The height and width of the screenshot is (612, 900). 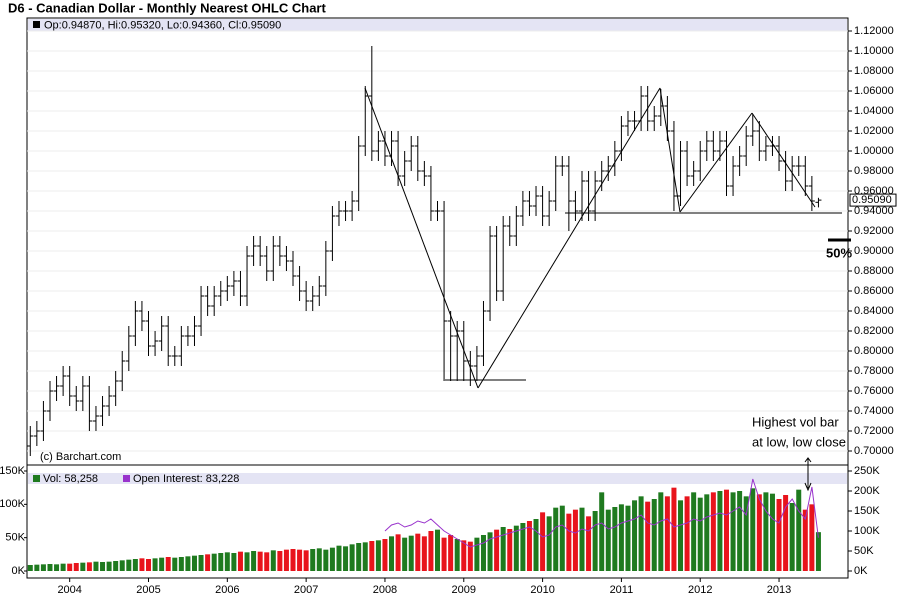 What do you see at coordinates (622, 590) in the screenshot?
I see `x-tick-label: 2011` at bounding box center [622, 590].